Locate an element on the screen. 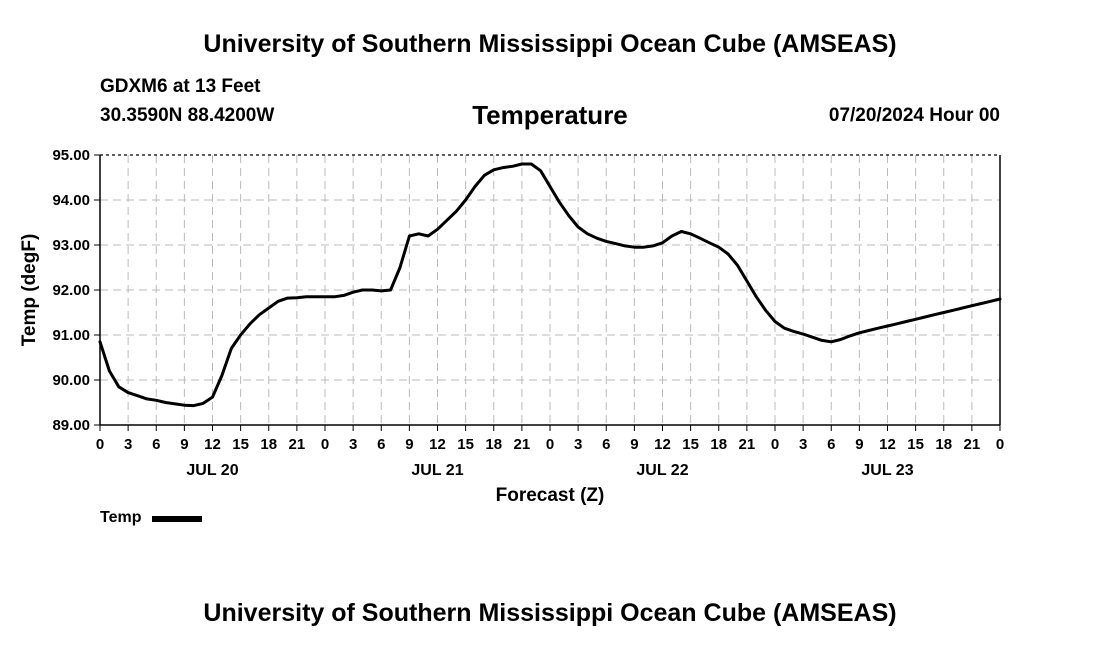  coordinates-label: 30.3590N 88.4200W is located at coordinates (187, 115).